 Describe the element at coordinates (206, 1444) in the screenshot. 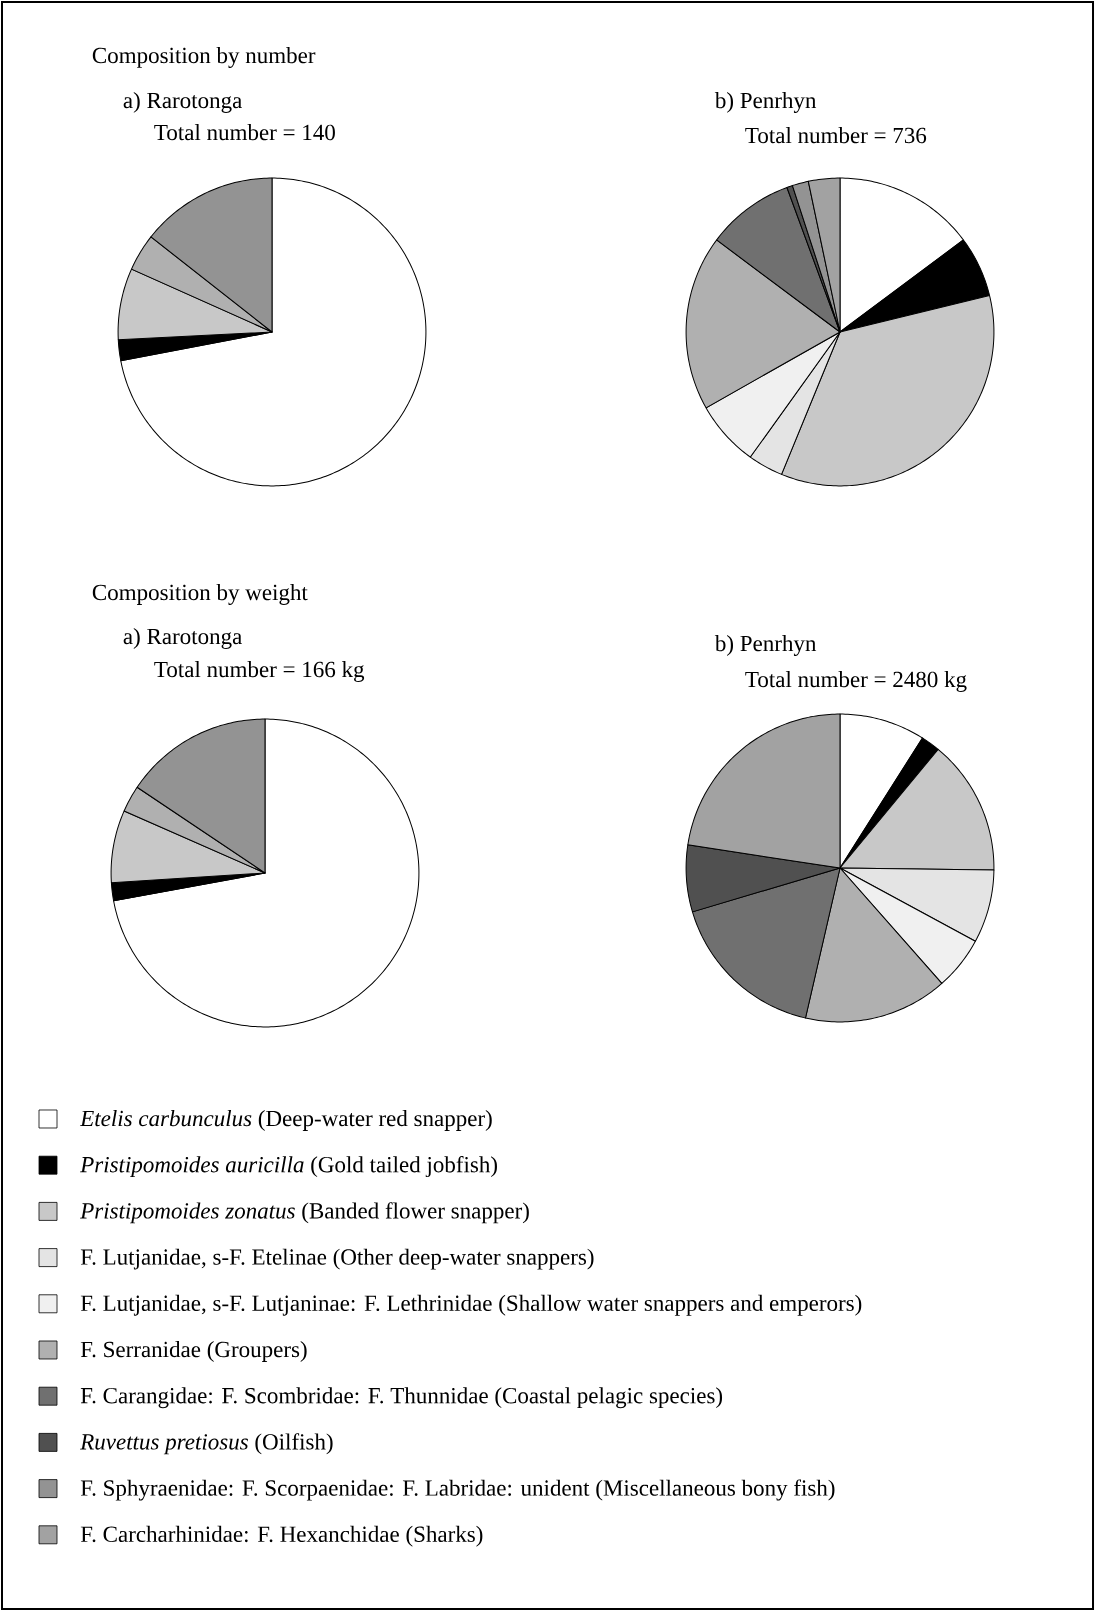

I see `legend-label: Ruvettus pretiosus (Oilfish)` at that location.